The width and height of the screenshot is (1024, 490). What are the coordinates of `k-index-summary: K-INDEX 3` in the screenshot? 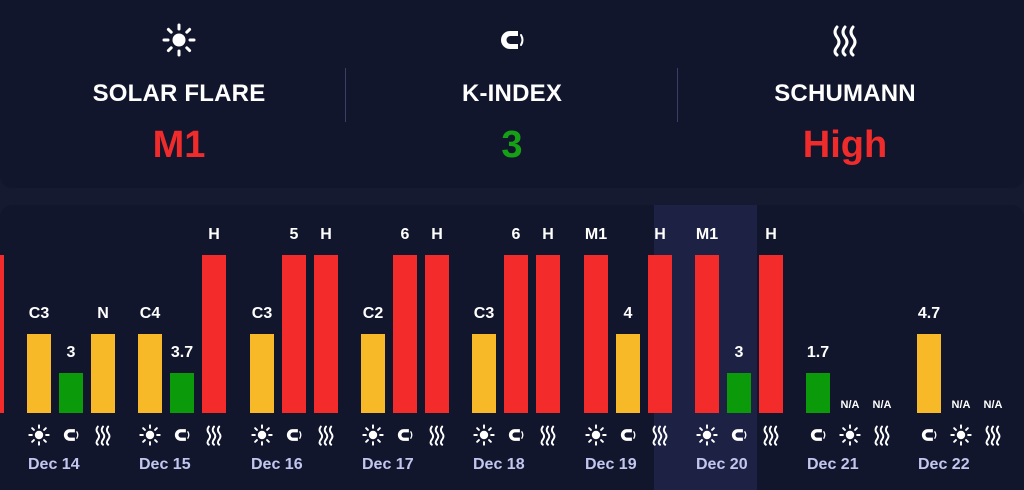 It's located at (512, 94).